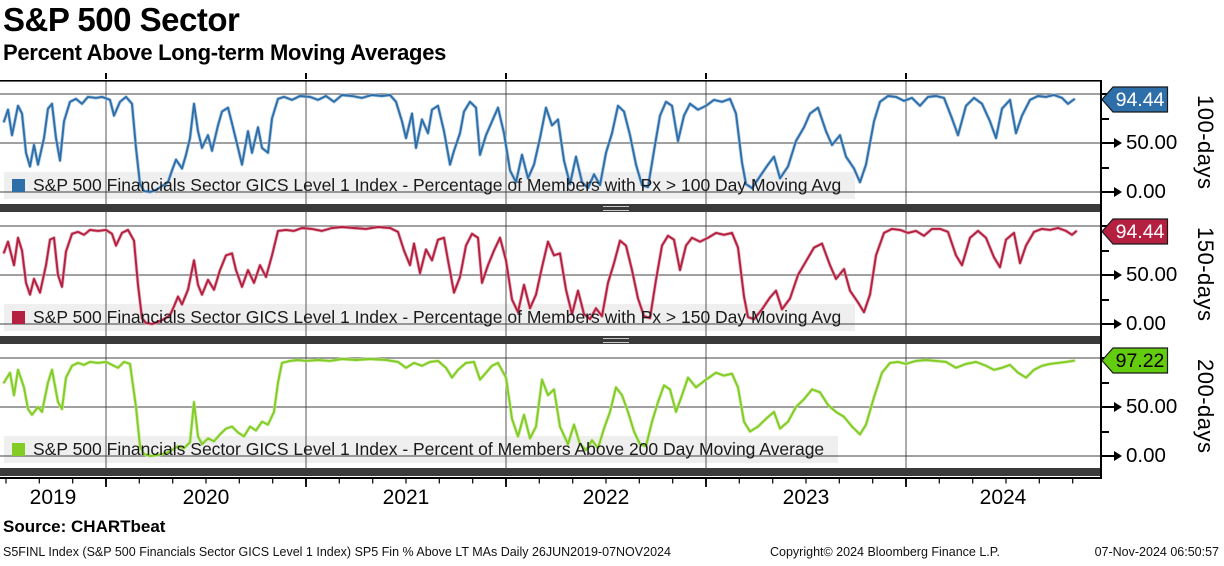 The height and width of the screenshot is (566, 1224). I want to click on x-tick-label-2021: 2021, so click(406, 497).